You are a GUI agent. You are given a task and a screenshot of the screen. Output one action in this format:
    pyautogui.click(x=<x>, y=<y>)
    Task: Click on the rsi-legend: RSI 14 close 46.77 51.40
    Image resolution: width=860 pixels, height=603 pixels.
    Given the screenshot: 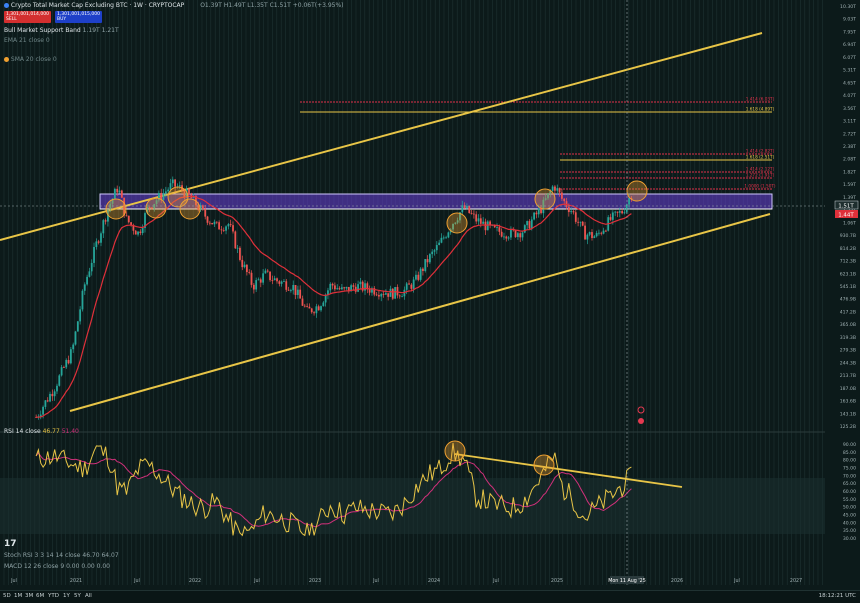 What is the action you would take?
    pyautogui.click(x=41, y=431)
    